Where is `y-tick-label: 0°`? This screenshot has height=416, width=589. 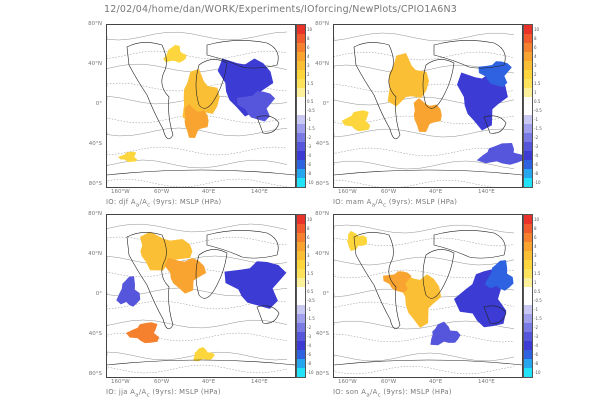 y-tick-label: 0° is located at coordinates (98, 104).